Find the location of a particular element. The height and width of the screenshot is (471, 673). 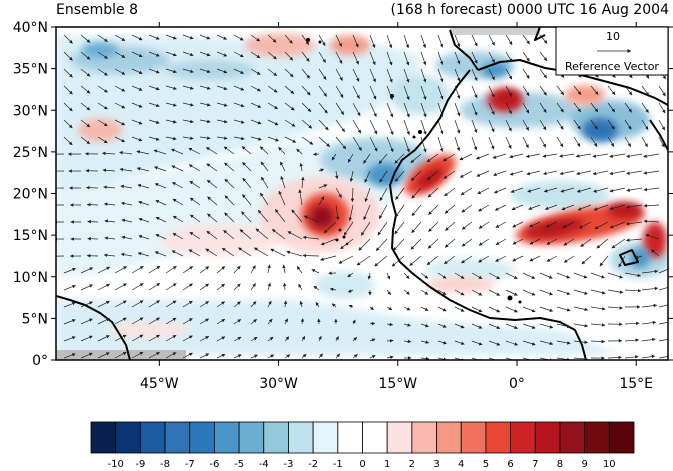

colorbar-label: 2 is located at coordinates (412, 464).